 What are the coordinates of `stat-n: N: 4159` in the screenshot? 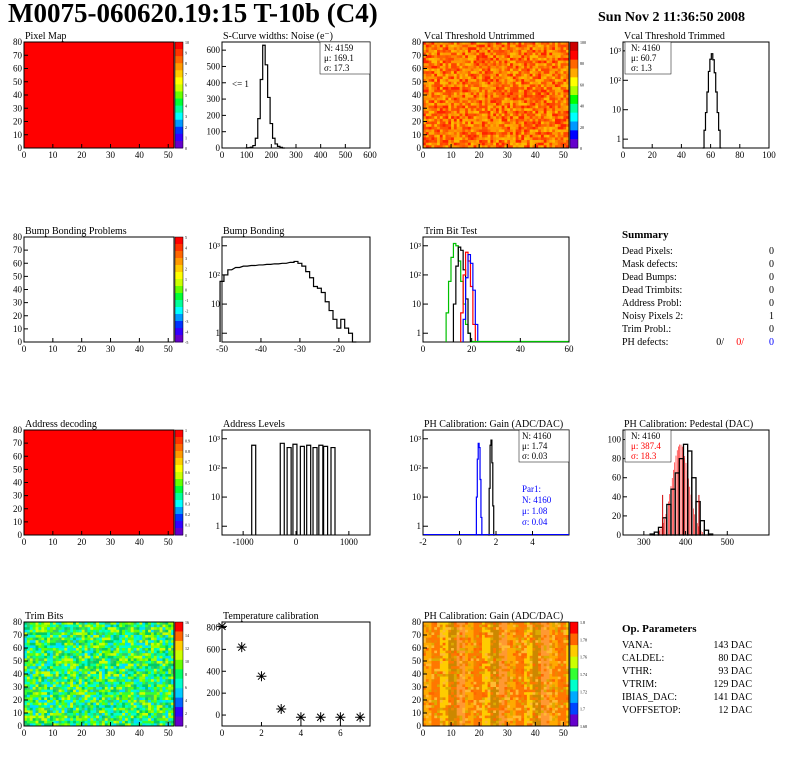 It's located at (339, 48).